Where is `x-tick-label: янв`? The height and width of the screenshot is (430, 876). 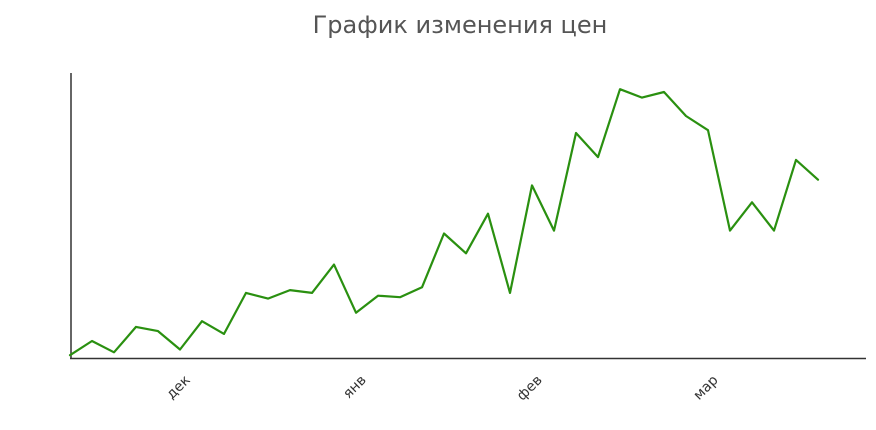
x-tick-label: янв is located at coordinates (355, 387).